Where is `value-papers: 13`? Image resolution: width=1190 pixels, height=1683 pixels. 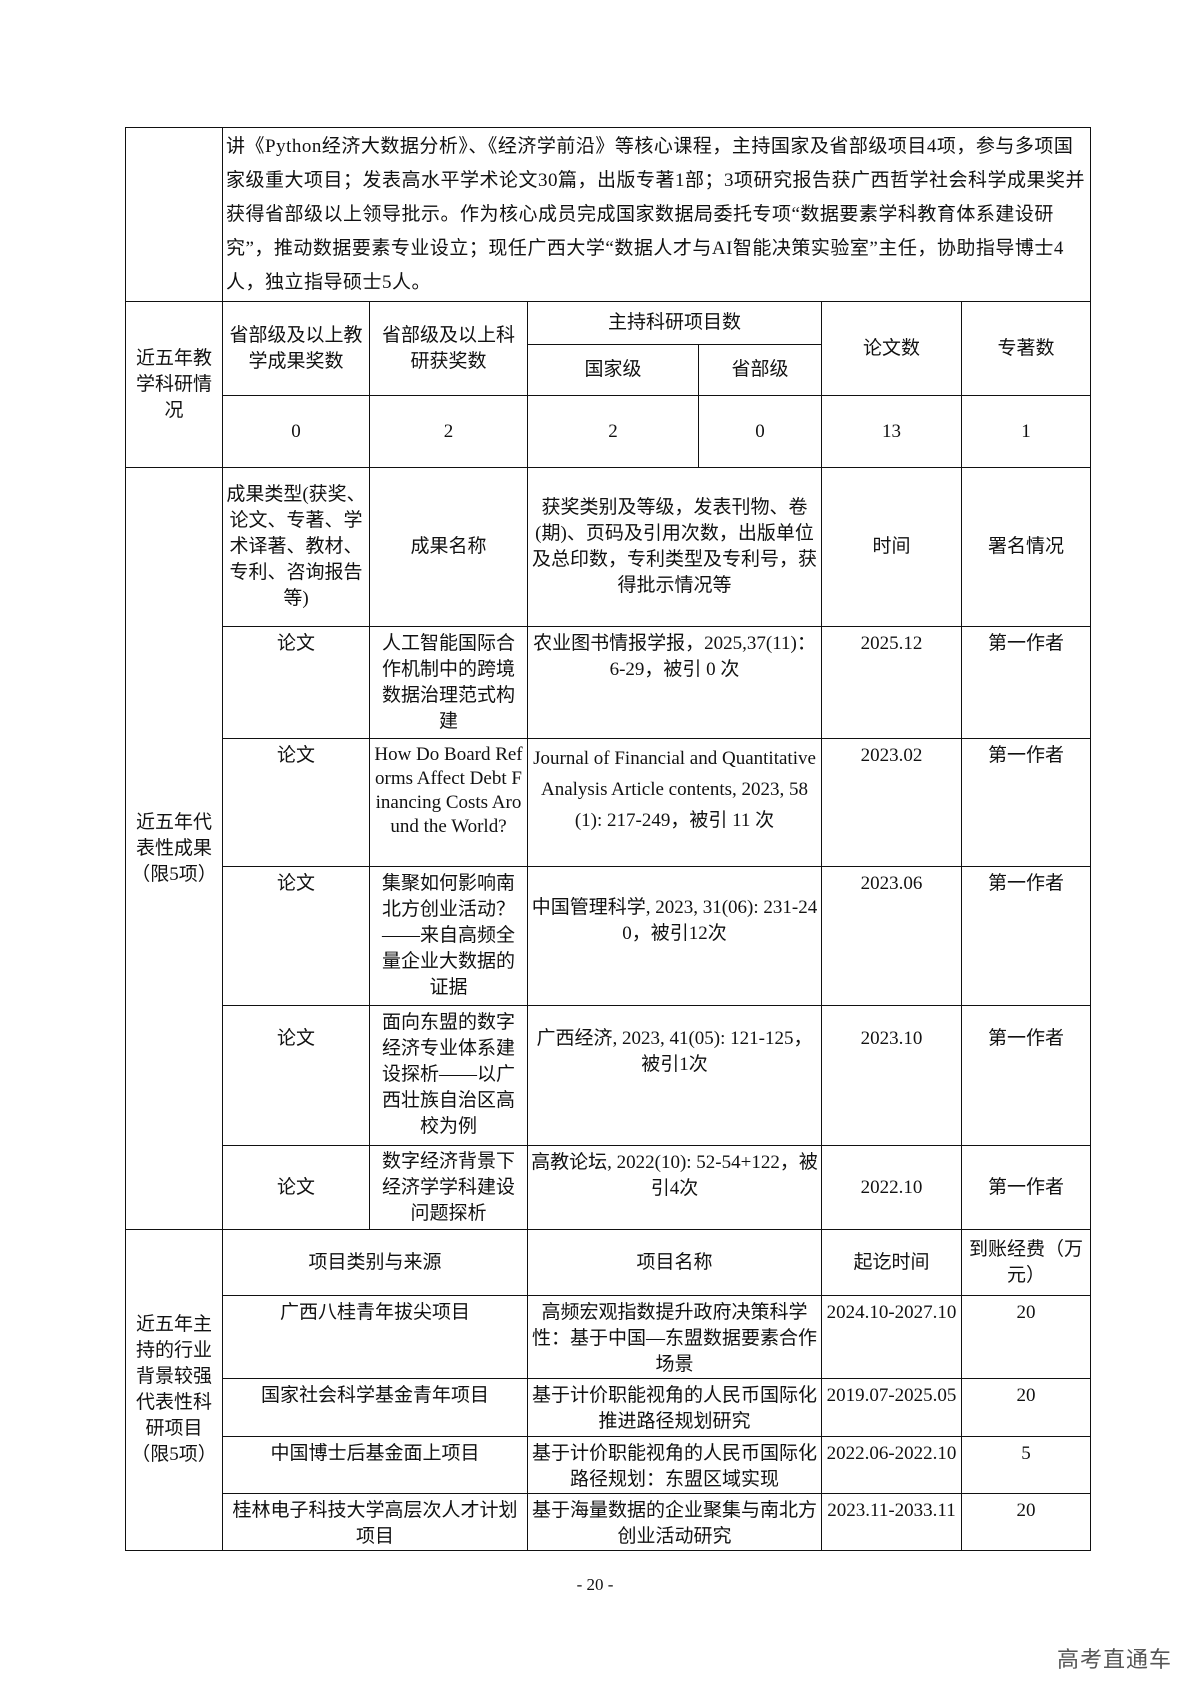 value-papers: 13 is located at coordinates (891, 431).